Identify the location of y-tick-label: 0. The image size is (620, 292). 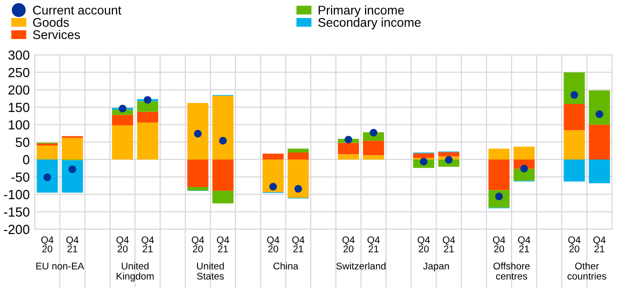
(26, 159).